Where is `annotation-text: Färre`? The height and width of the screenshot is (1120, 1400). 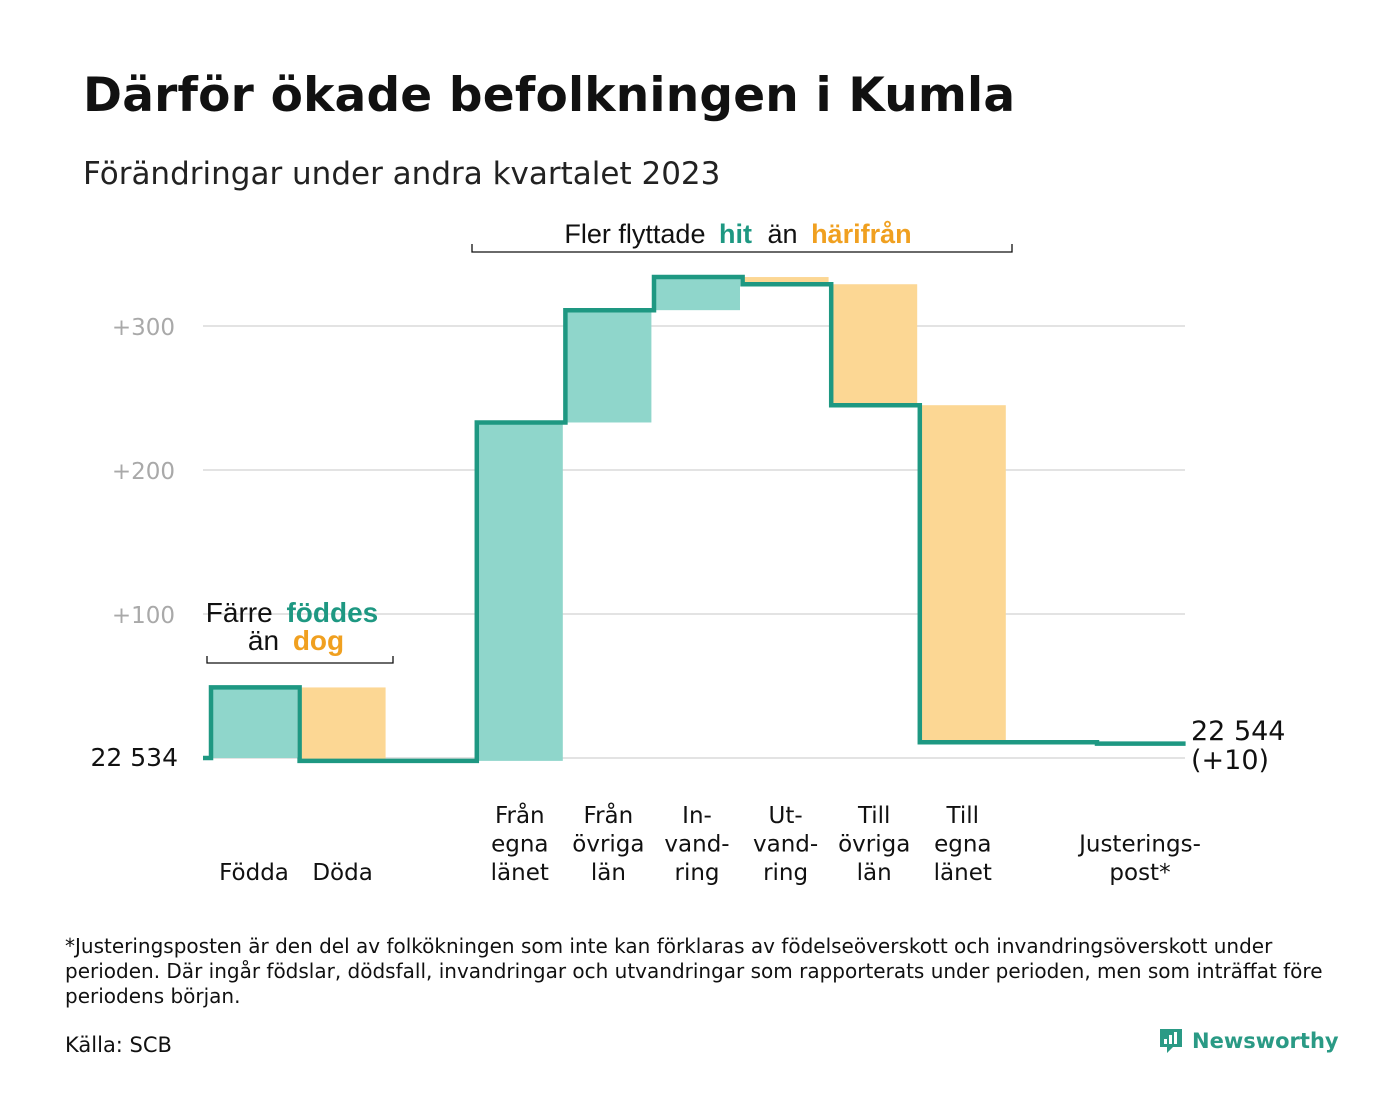
annotation-text: Färre is located at coordinates (239, 612).